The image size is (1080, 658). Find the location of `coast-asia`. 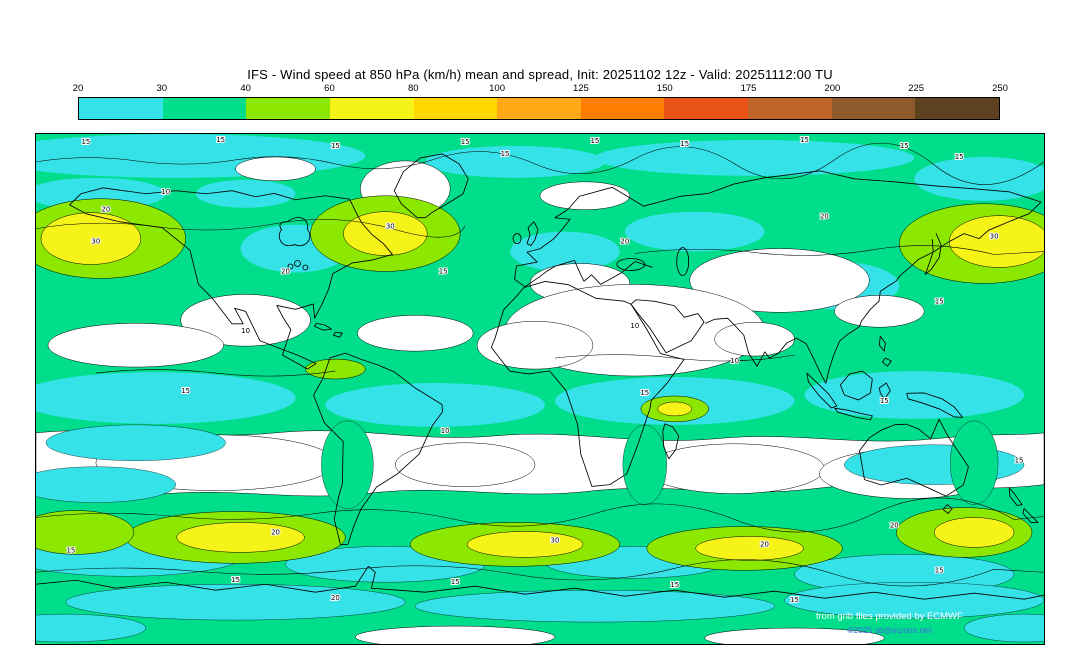

coast-asia is located at coordinates (860, 277).